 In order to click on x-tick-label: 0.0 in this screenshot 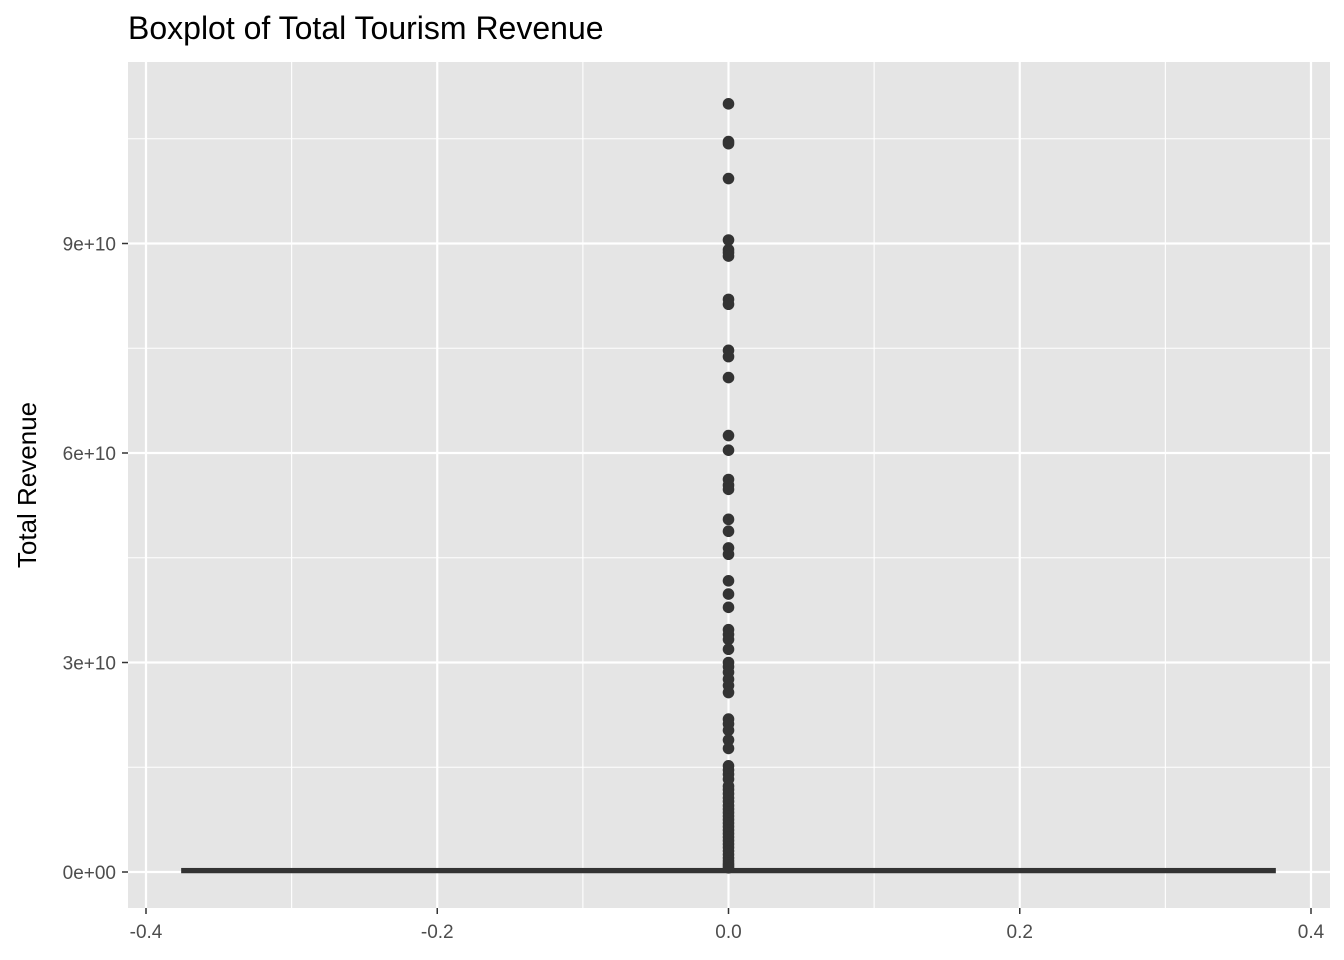, I will do `click(728, 932)`.